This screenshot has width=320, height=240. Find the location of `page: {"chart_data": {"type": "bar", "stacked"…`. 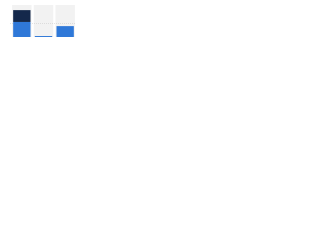

page: {"chart_data": {"type": "bar", "stacked"… is located at coordinates (50, 35).